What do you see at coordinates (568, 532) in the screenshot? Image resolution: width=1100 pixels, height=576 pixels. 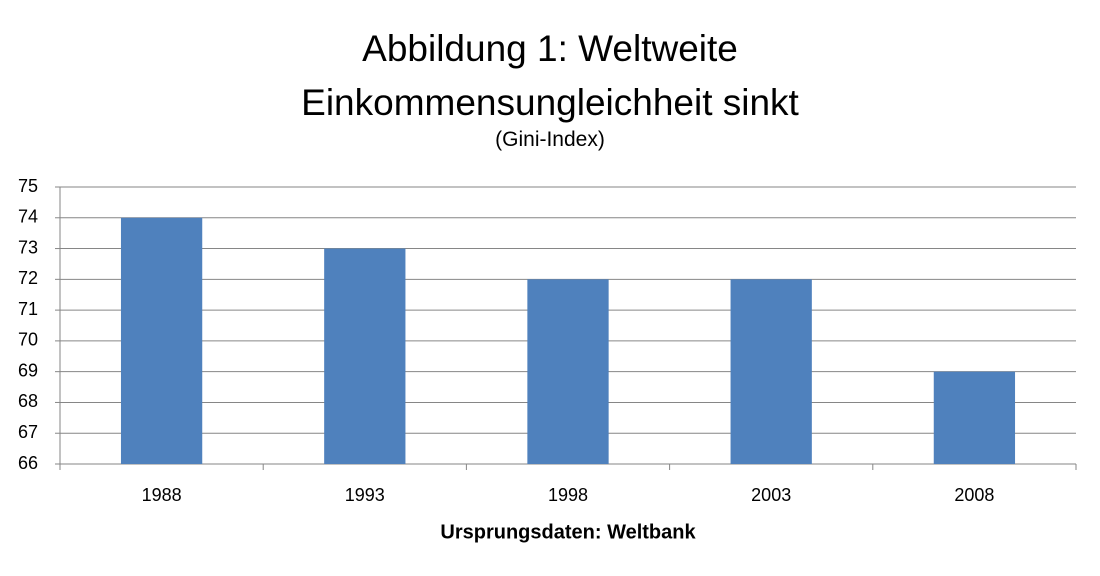 I see `x-axis-title: Ursprungsdaten: Weltbank` at bounding box center [568, 532].